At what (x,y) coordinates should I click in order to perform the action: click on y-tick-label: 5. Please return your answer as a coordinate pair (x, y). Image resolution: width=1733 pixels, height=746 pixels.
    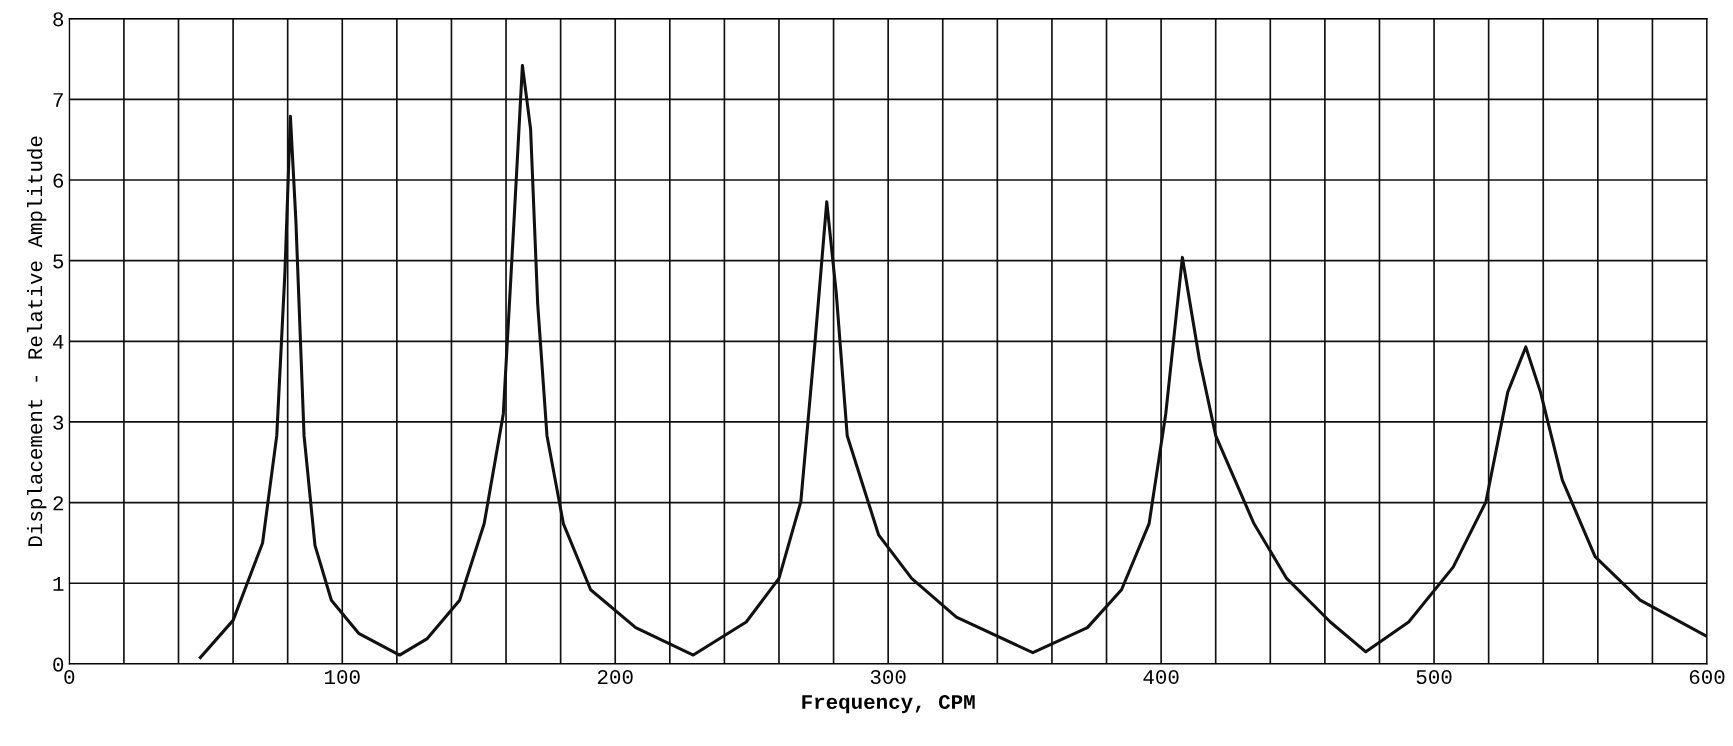
    Looking at the image, I should click on (58, 261).